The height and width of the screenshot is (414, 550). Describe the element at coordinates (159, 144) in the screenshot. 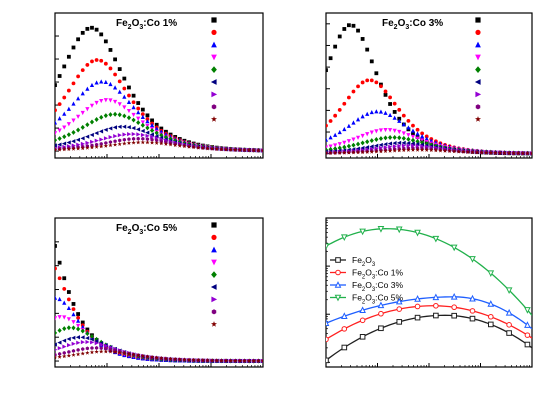

I see `series-370-K` at that location.